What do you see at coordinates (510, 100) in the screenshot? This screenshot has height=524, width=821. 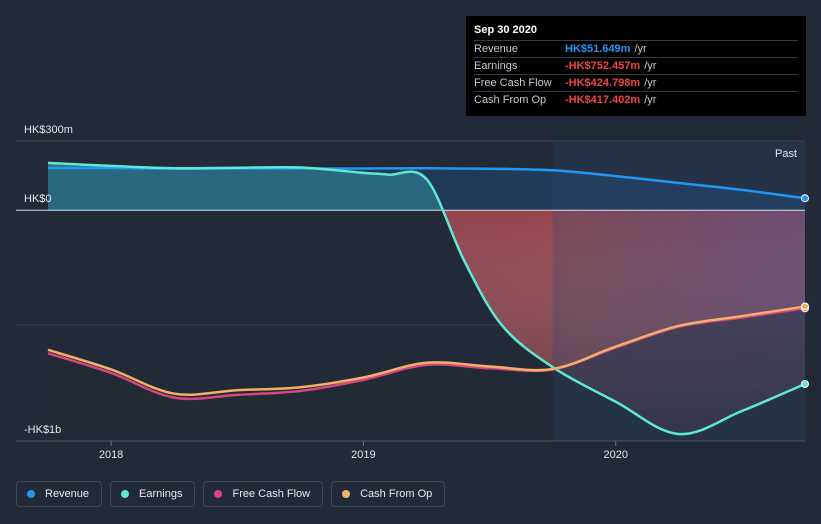 I see `tooltip-label: Cash From Op` at bounding box center [510, 100].